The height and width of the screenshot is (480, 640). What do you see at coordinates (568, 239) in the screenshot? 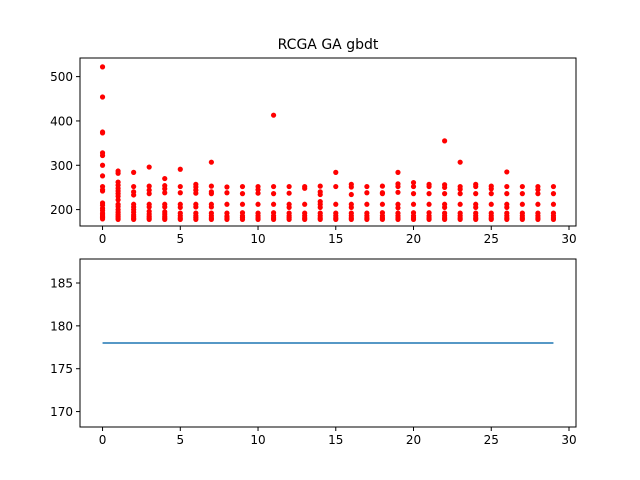
I see `top-x-tick-label: 30` at bounding box center [568, 239].